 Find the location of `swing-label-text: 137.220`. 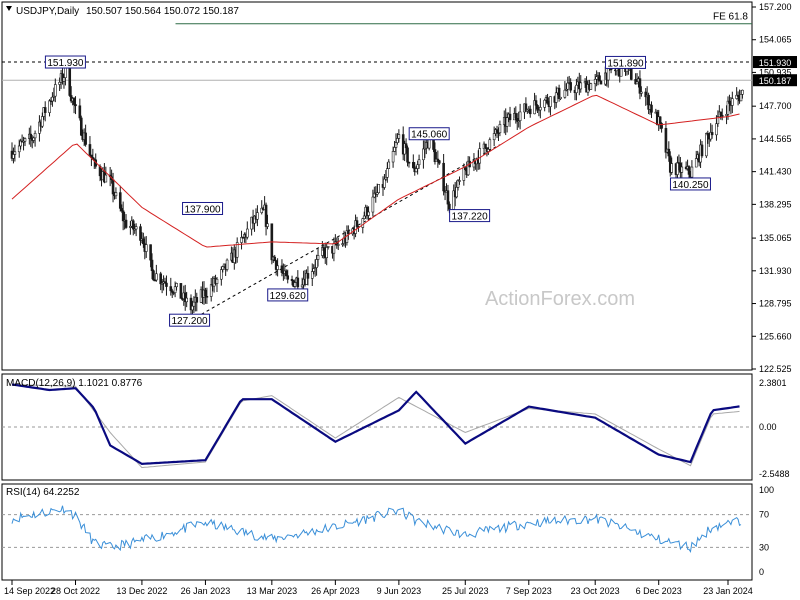

swing-label-text: 137.220 is located at coordinates (470, 217).